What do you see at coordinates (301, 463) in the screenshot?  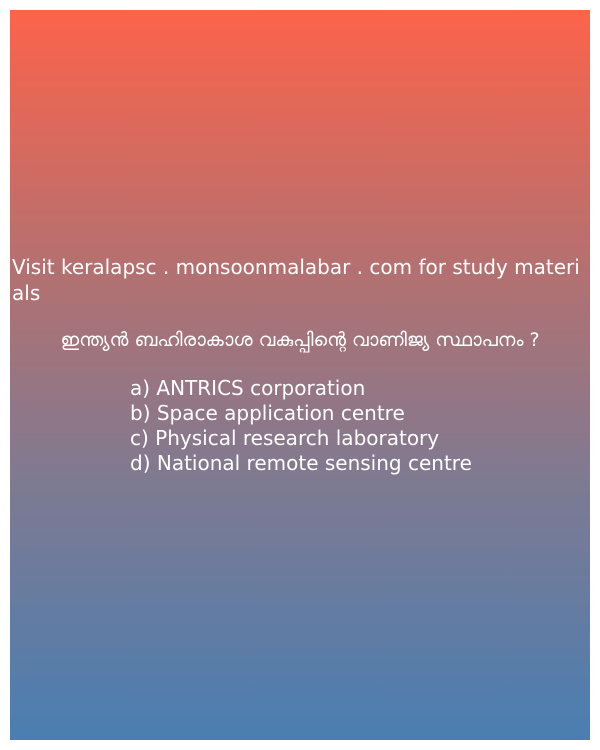 I see `option-d: d) National remote sensing centre` at bounding box center [301, 463].